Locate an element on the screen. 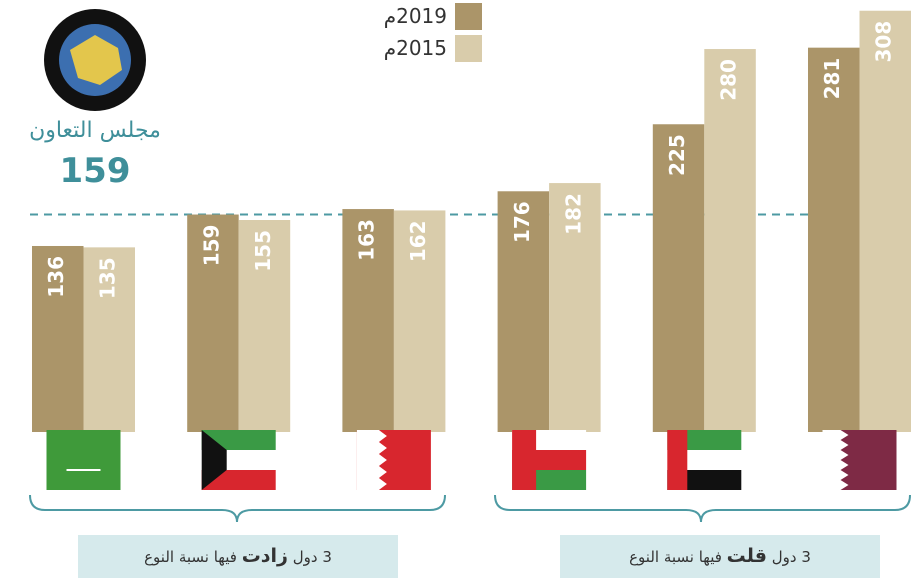 This screenshot has width=912, height=585. data-label: 135 is located at coordinates (108, 278).